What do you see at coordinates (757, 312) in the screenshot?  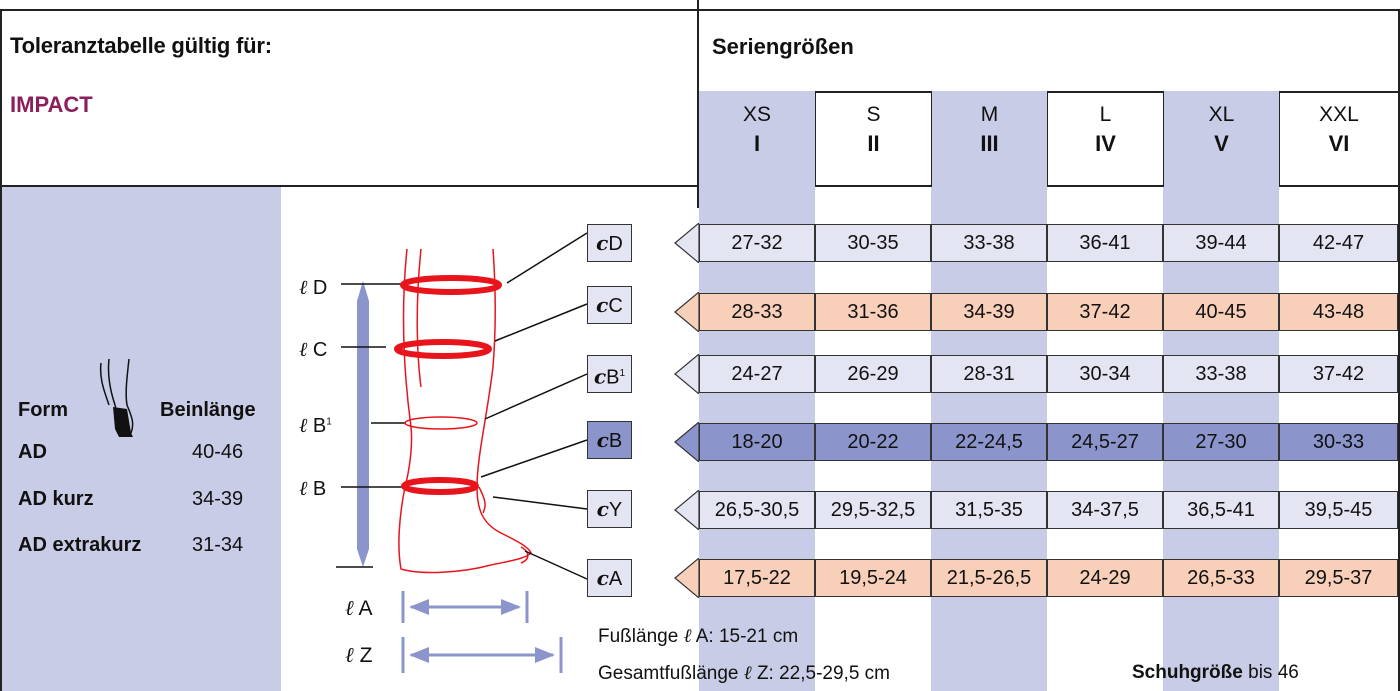 I see `value-cell-c-xs: 28-33` at bounding box center [757, 312].